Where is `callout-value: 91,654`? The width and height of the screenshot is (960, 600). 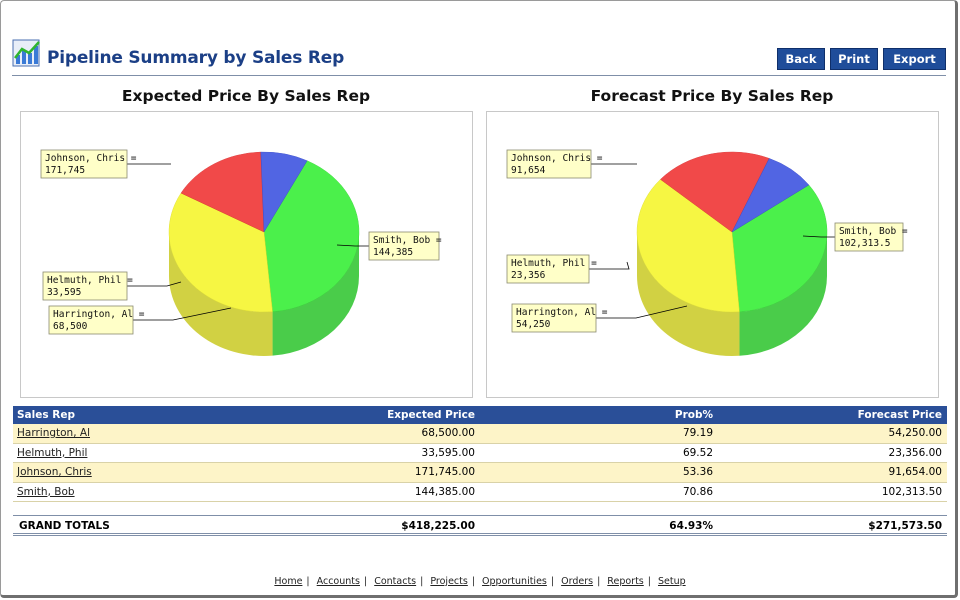
callout-value: 91,654 is located at coordinates (528, 170).